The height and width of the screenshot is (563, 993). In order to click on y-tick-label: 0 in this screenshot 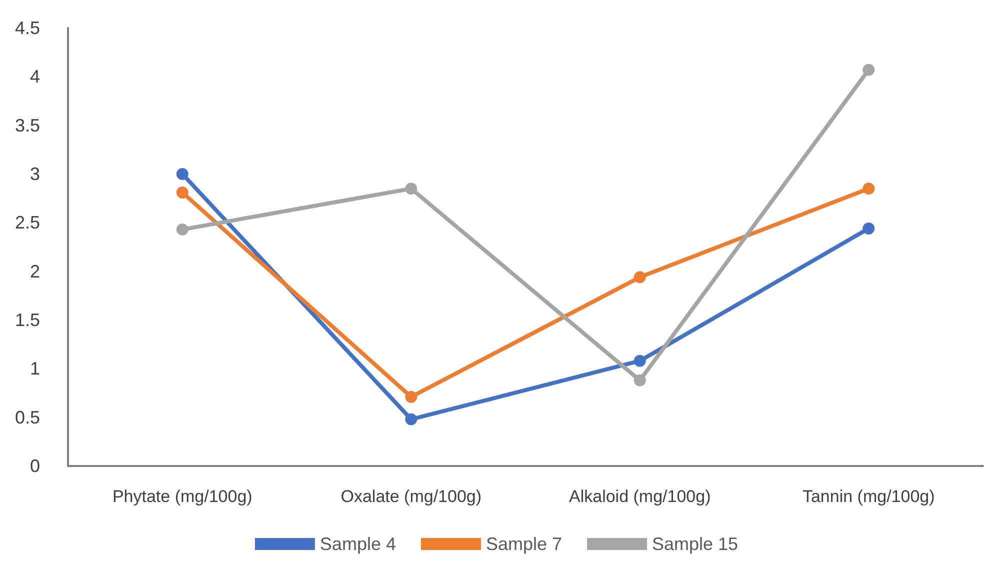, I will do `click(35, 466)`.